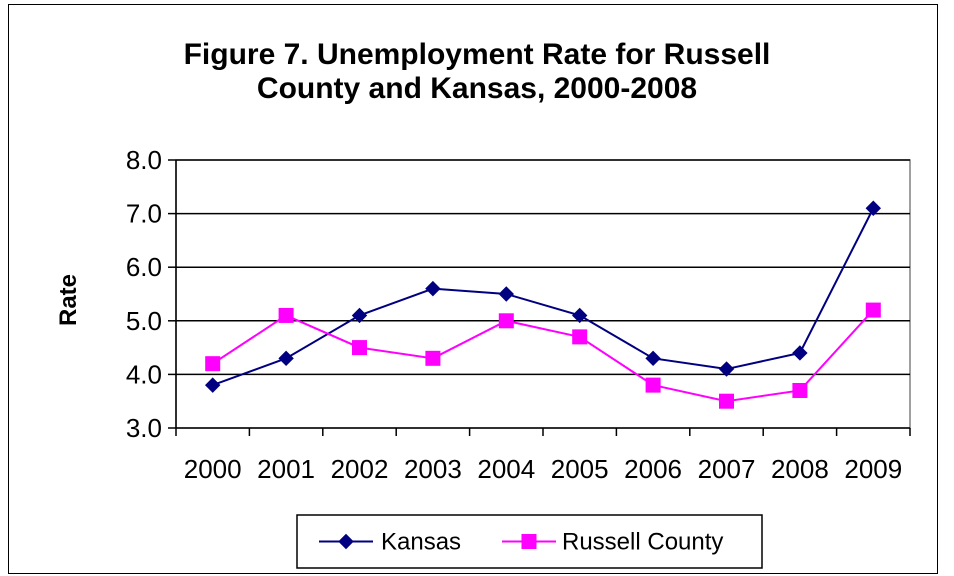 This screenshot has width=954, height=576. I want to click on x-tick-label: 2003, so click(433, 469).